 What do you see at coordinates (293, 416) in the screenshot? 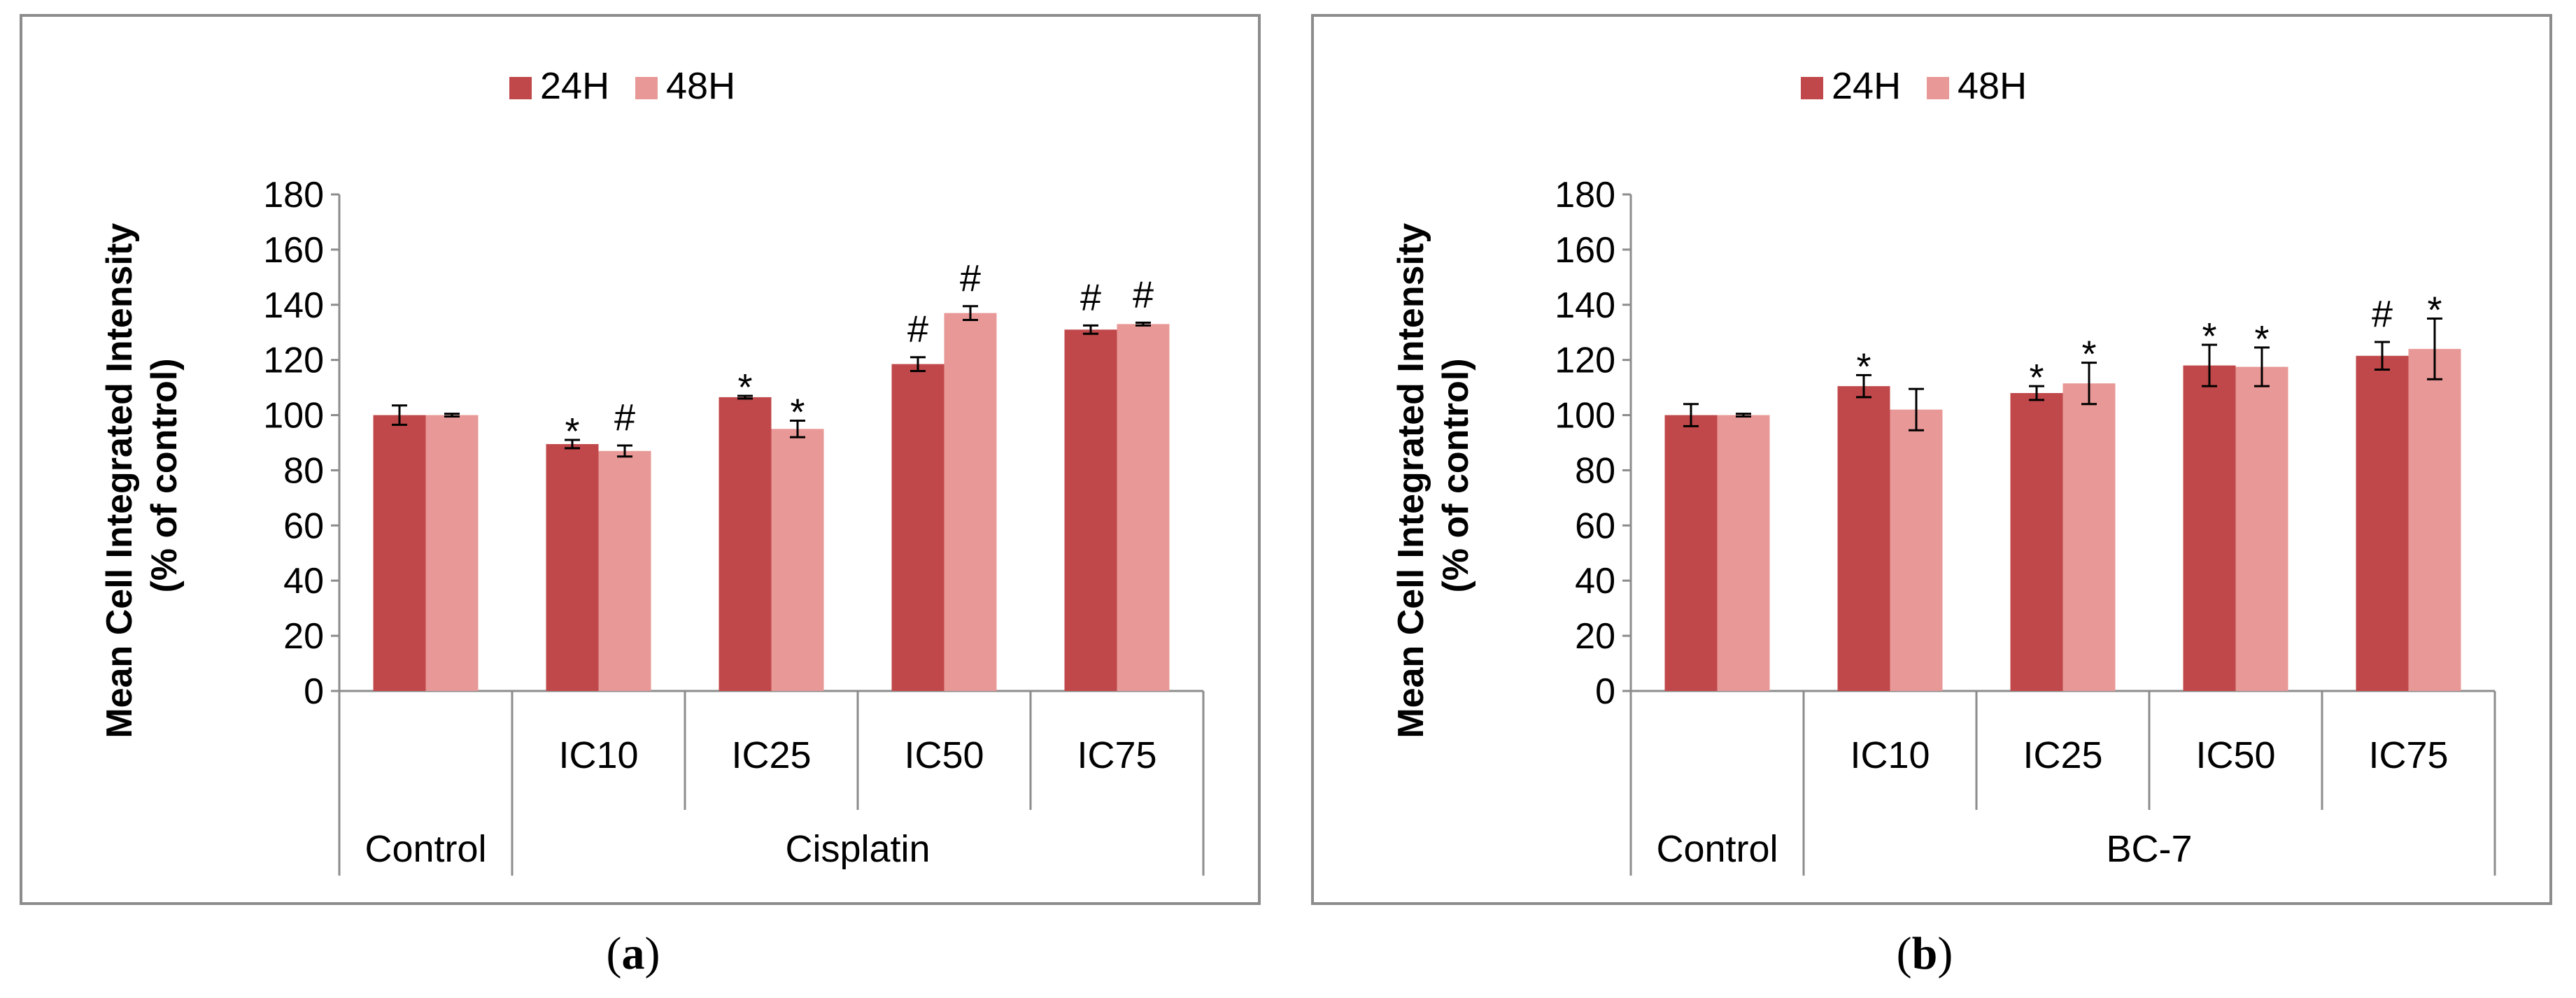
I see `panel-a-ytick-label: 100` at bounding box center [293, 416].